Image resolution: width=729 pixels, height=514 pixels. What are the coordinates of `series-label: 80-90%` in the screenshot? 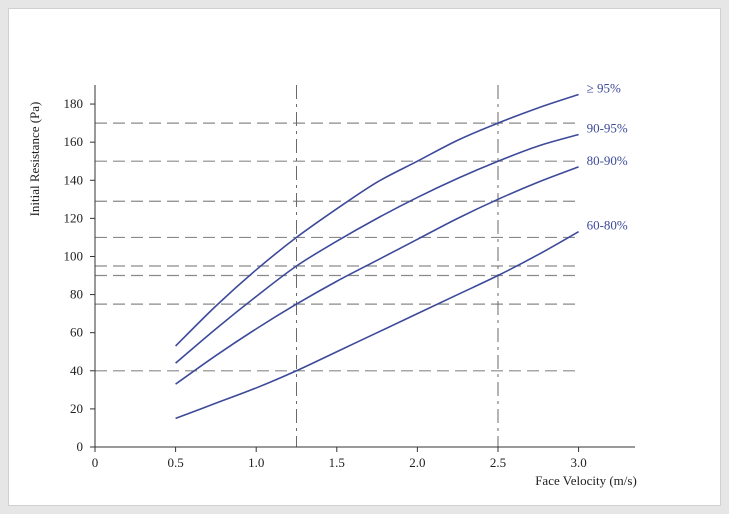 It's located at (607, 160).